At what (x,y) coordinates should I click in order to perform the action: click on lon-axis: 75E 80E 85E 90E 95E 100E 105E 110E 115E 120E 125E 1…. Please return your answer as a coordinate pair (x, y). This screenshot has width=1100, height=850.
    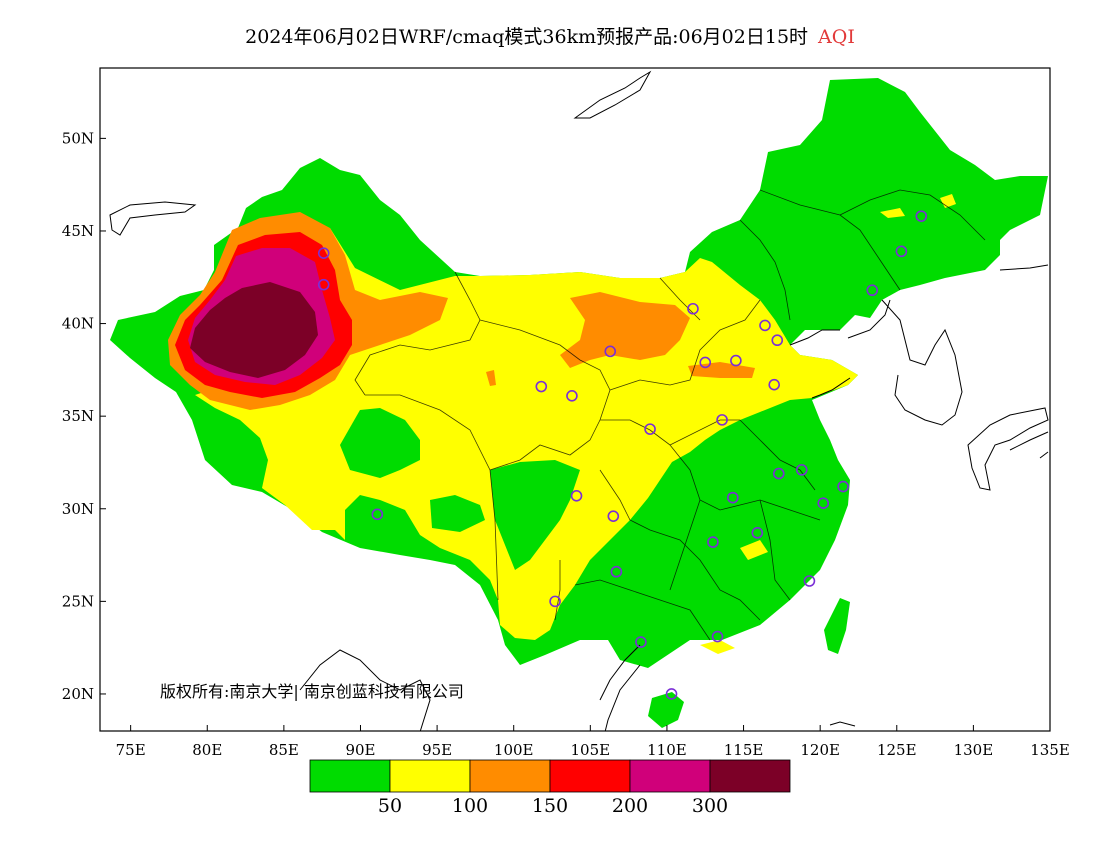
    Looking at the image, I should click on (593, 742).